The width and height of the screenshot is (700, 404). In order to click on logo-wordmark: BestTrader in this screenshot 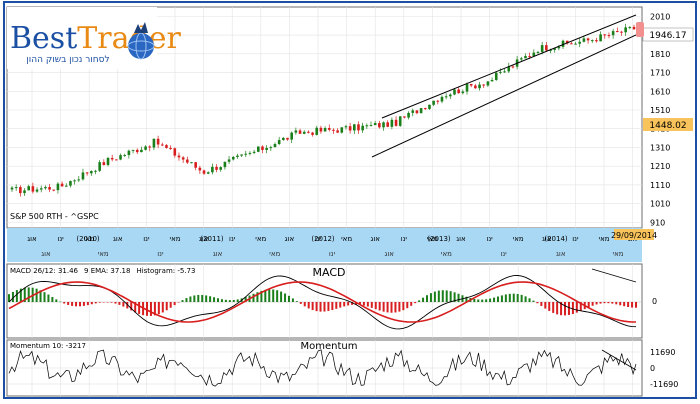, I will do `click(95, 38)`.